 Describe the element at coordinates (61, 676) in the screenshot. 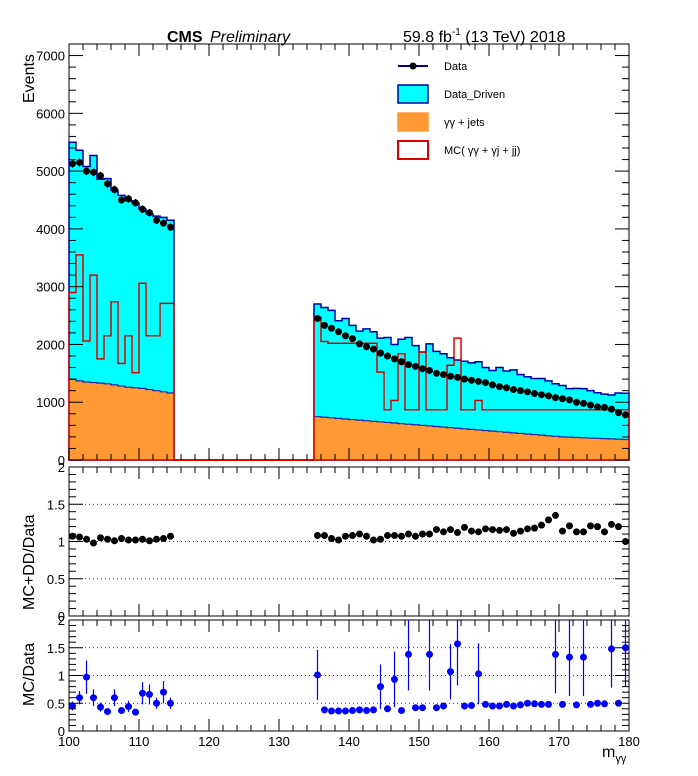

I see `r2-y-tick-label: 1` at that location.